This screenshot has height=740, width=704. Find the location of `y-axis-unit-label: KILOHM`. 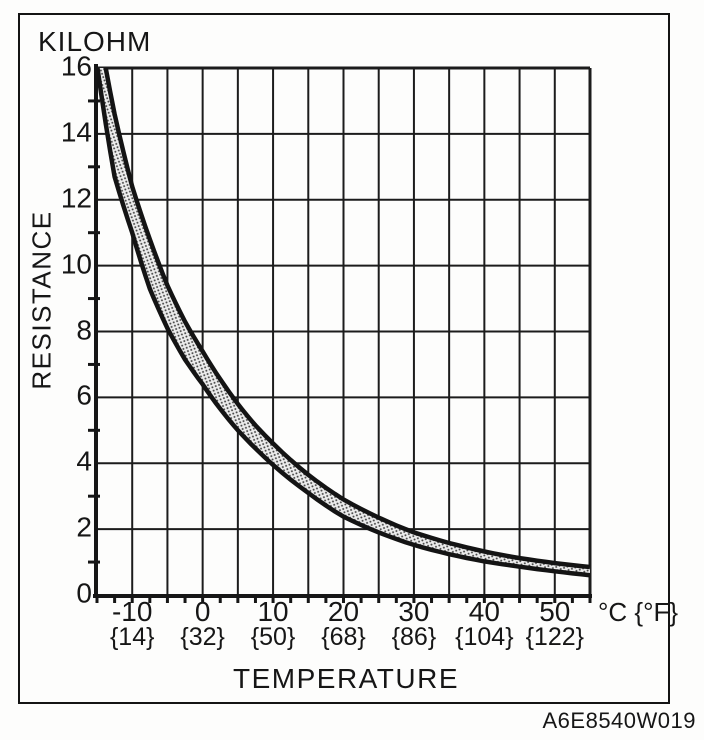

y-axis-unit-label: KILOHM is located at coordinates (95, 41).